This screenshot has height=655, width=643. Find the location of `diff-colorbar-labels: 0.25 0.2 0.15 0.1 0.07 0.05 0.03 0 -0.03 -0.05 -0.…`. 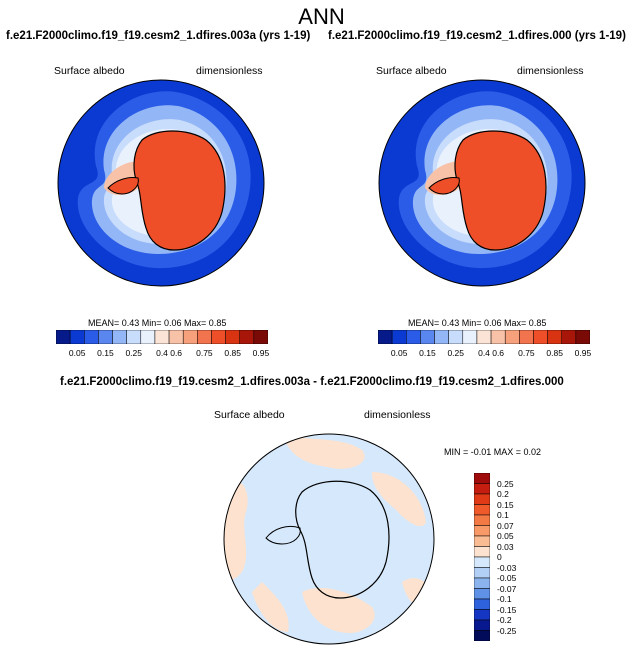

diff-colorbar-labels: 0.25 0.2 0.15 0.1 0.07 0.05 0.03 0 -0.03 -0.05 -0.… is located at coordinates (517, 557).